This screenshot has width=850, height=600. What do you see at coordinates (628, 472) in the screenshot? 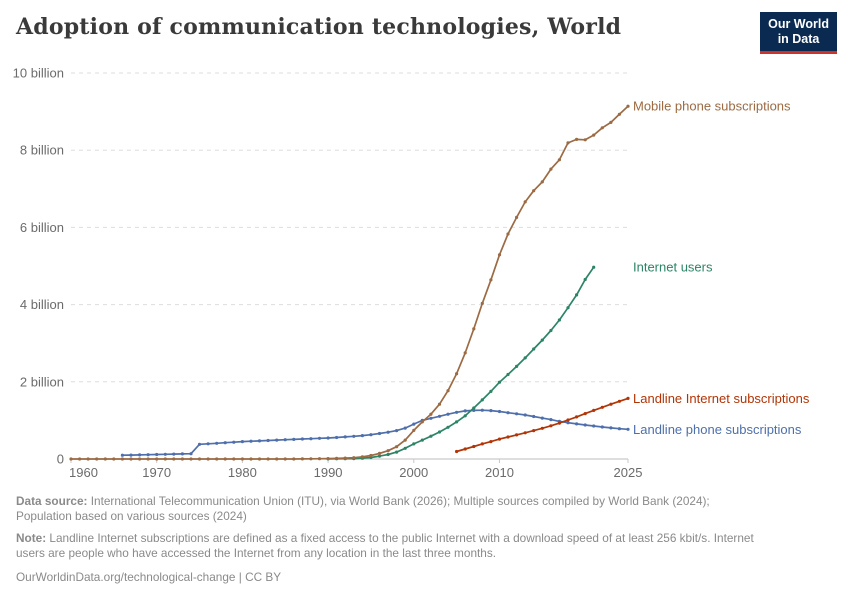
I see `x-tick-label: 2025` at bounding box center [628, 472].